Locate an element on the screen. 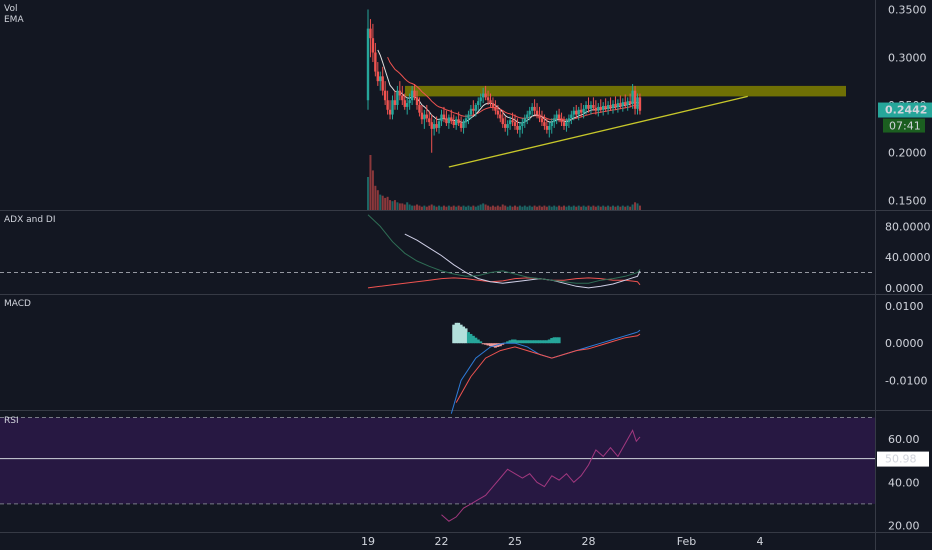  di-minus-line is located at coordinates (504, 283).